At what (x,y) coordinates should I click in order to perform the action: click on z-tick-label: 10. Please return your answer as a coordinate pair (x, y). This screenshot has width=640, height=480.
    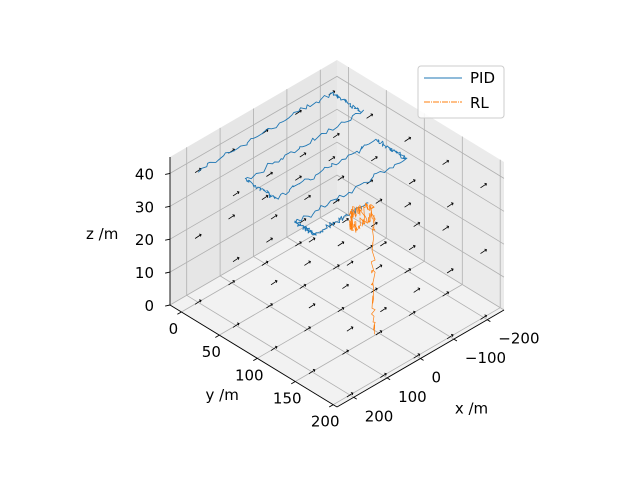
    Looking at the image, I should click on (144, 273).